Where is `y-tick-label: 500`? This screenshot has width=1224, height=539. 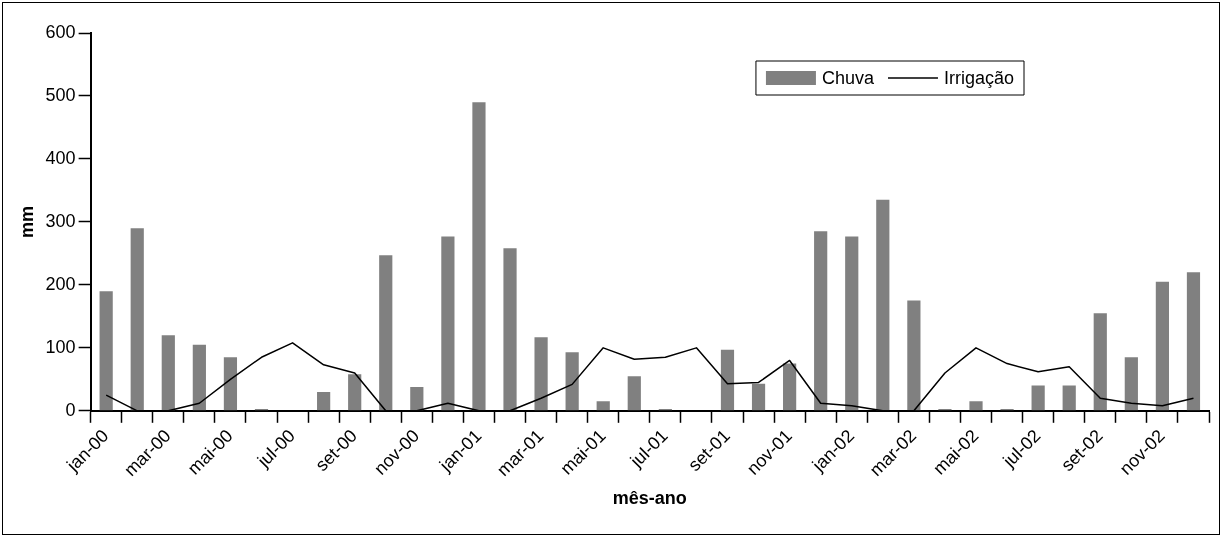 y-tick-label: 500 is located at coordinates (60, 94).